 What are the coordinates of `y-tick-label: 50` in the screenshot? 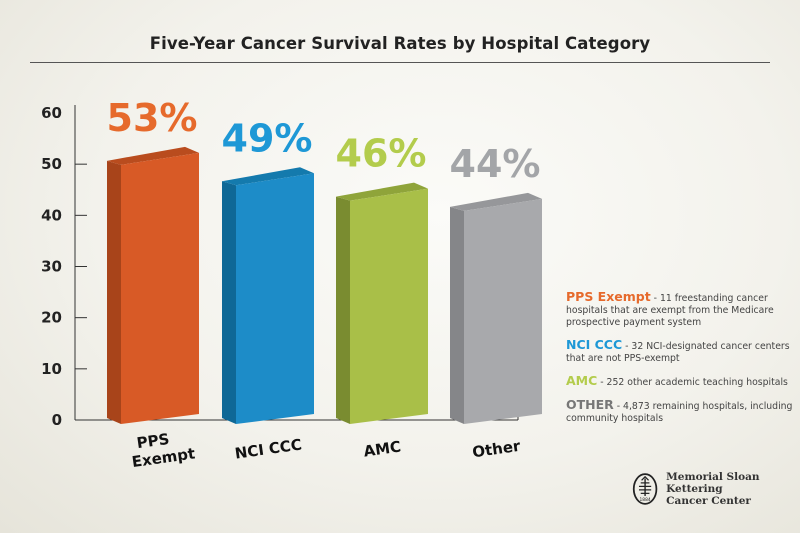 It's located at (51, 164).